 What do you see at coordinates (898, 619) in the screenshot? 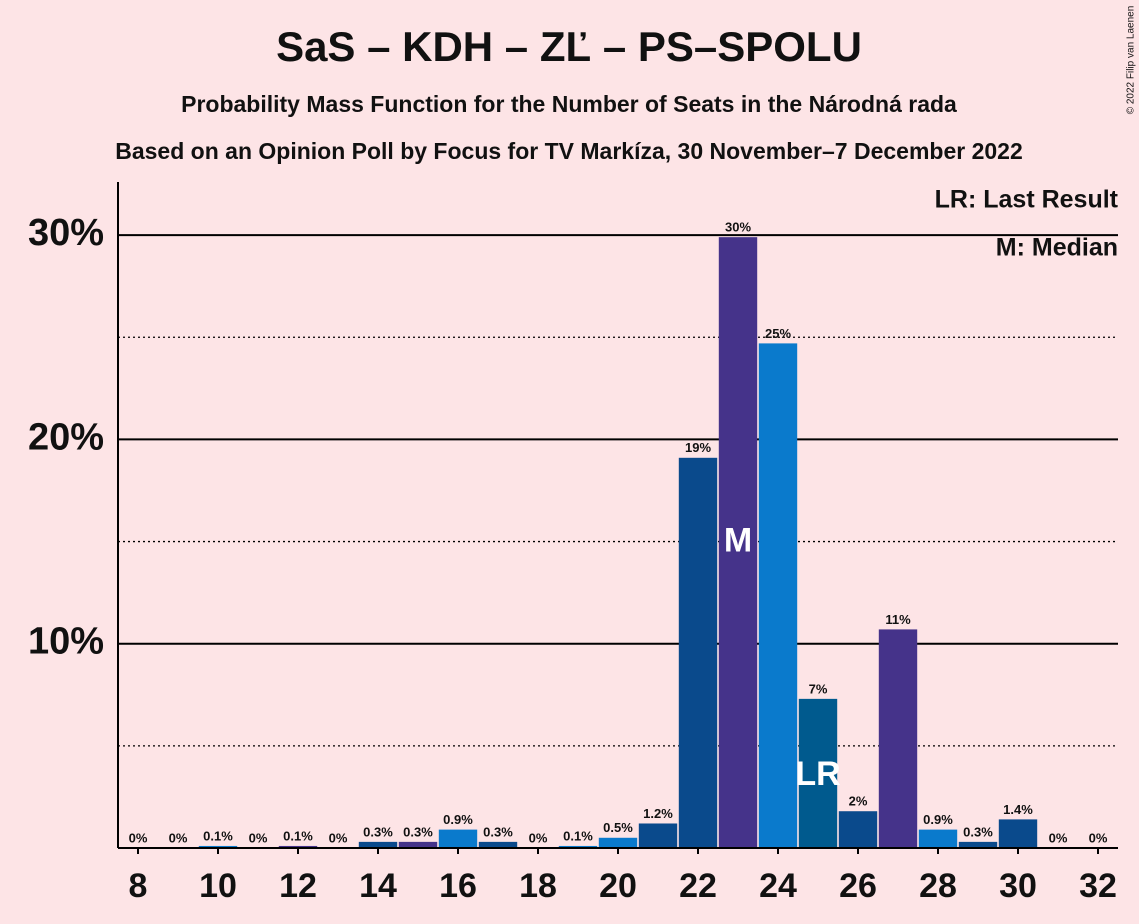
I see `data-label: 11%` at bounding box center [898, 619].